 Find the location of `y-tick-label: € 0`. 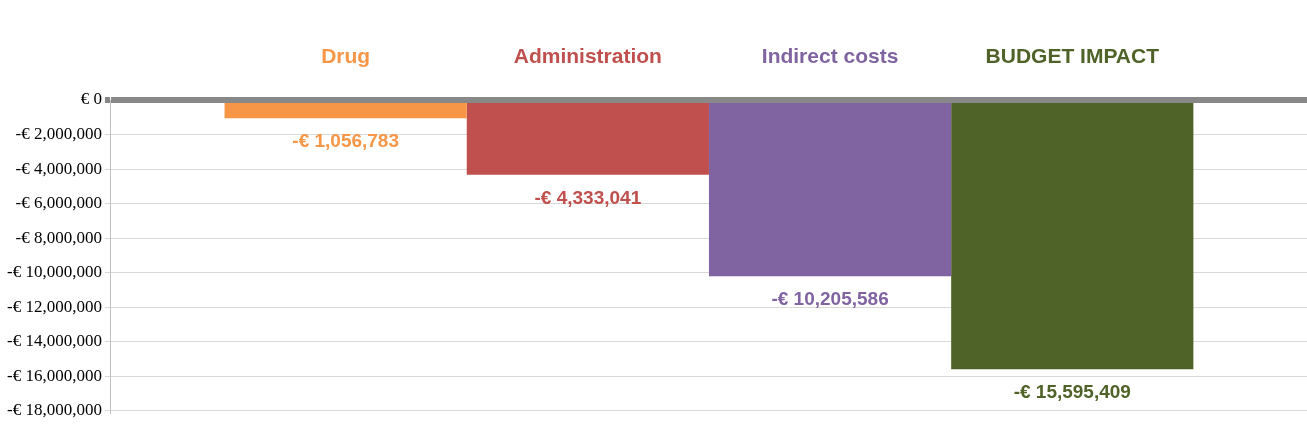

y-tick-label: € 0 is located at coordinates (91, 99).